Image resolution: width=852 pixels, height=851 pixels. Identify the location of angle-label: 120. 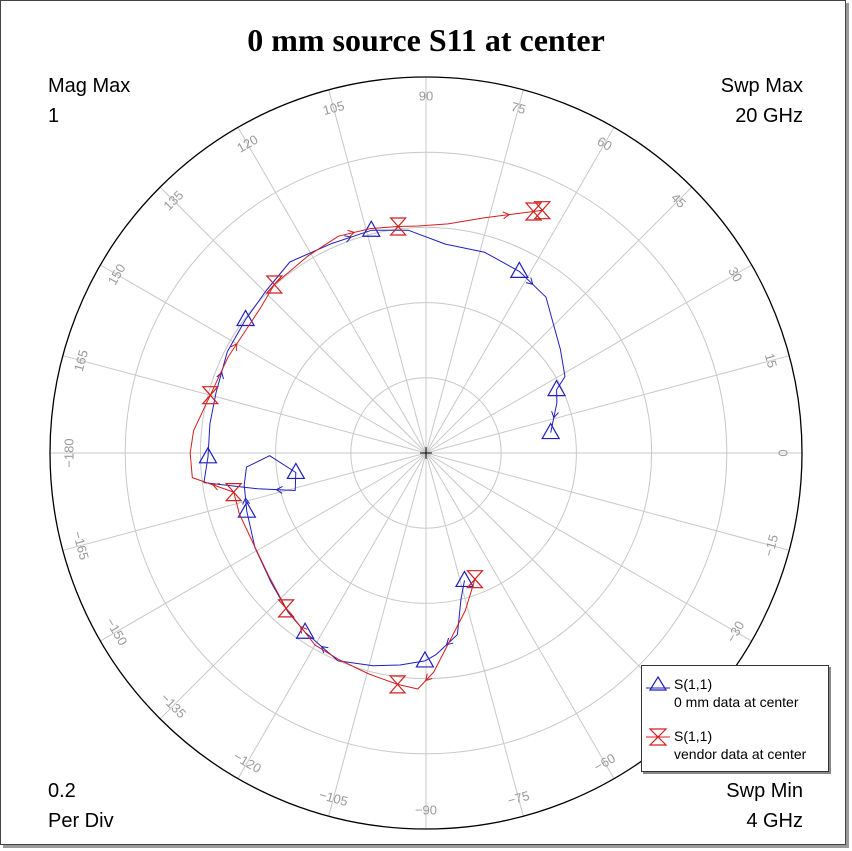
(247, 144).